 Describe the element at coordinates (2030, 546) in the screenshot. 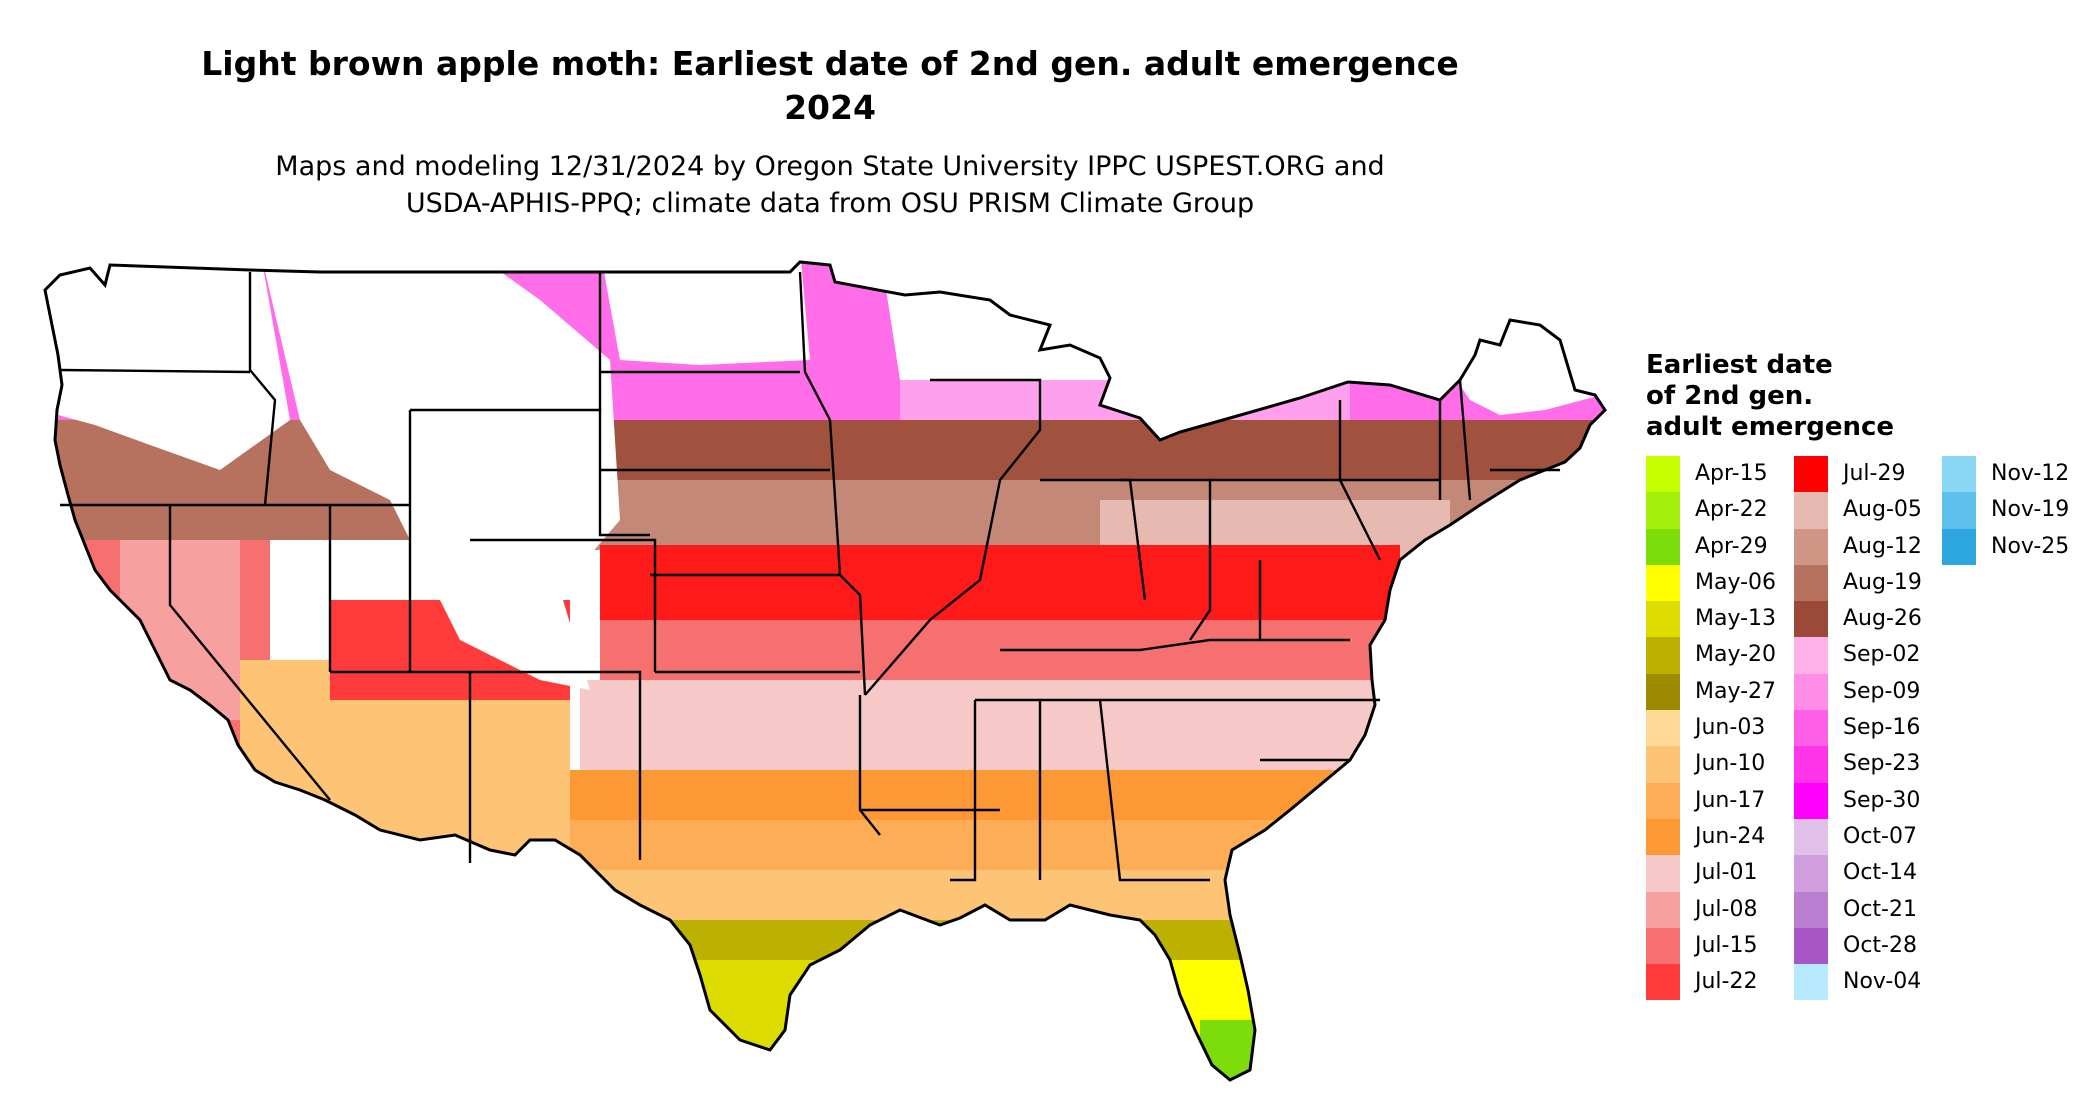

I see `legend-label: Nov-25` at that location.